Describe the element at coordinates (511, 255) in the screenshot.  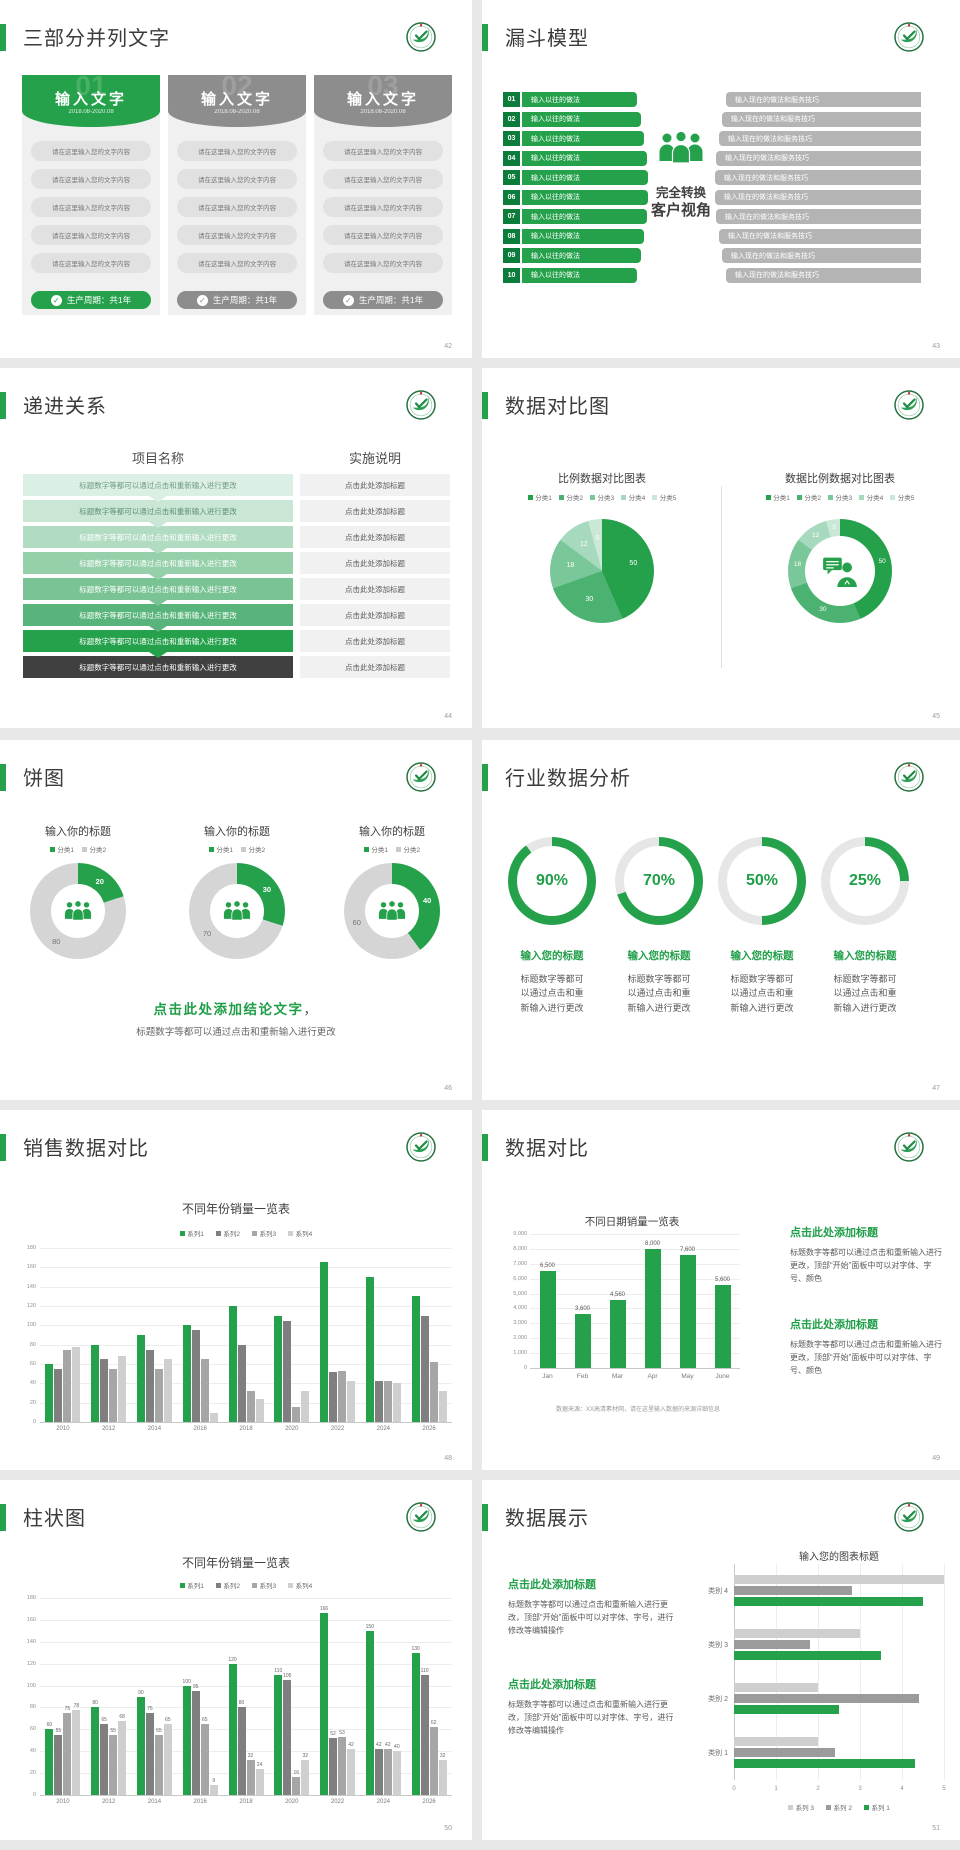
I see `funnel-step-number: 09` at that location.